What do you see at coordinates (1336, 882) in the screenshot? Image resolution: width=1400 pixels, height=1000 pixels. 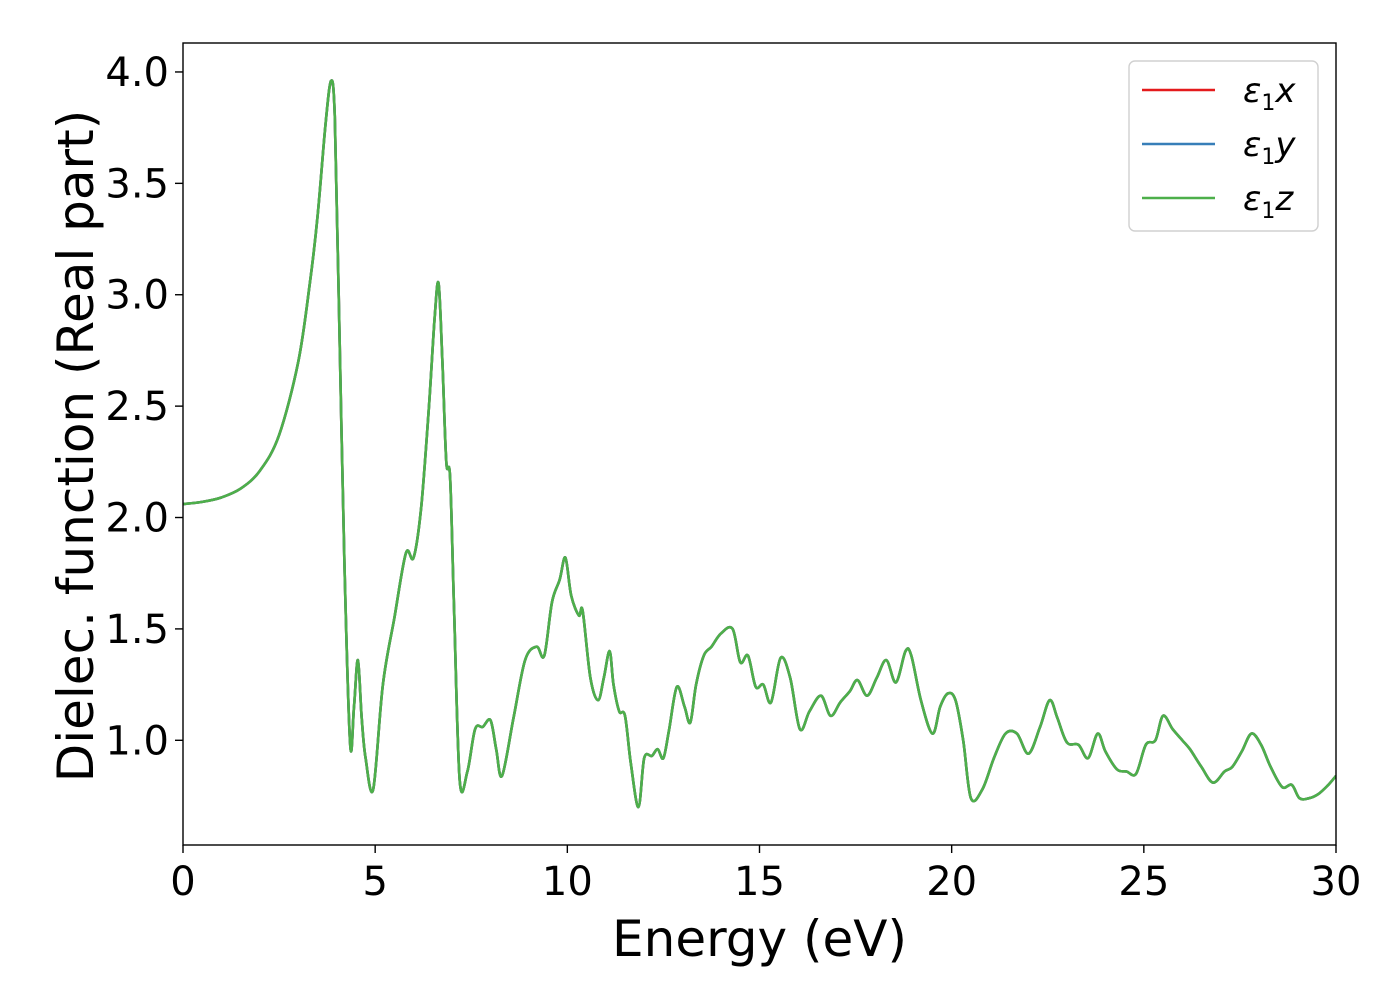 I see `x-tick-label: 30` at bounding box center [1336, 882].